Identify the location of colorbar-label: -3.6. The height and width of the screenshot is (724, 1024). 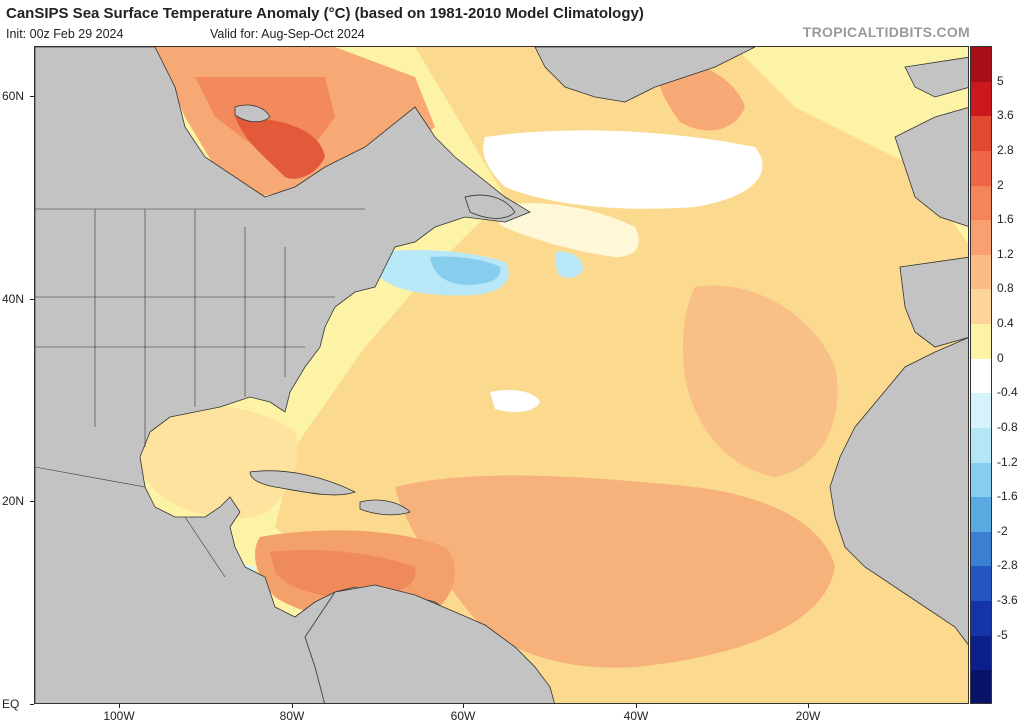
(1007, 600).